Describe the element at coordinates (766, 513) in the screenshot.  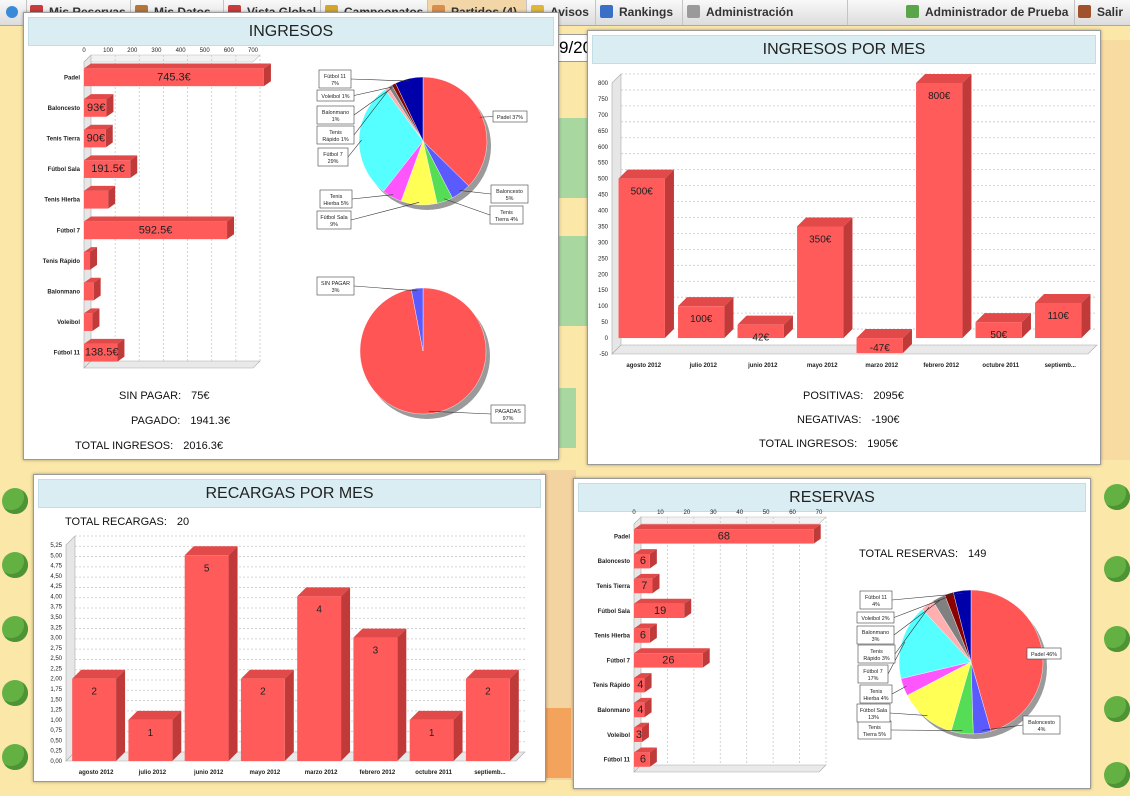
I see `x-tick-label: 50` at that location.